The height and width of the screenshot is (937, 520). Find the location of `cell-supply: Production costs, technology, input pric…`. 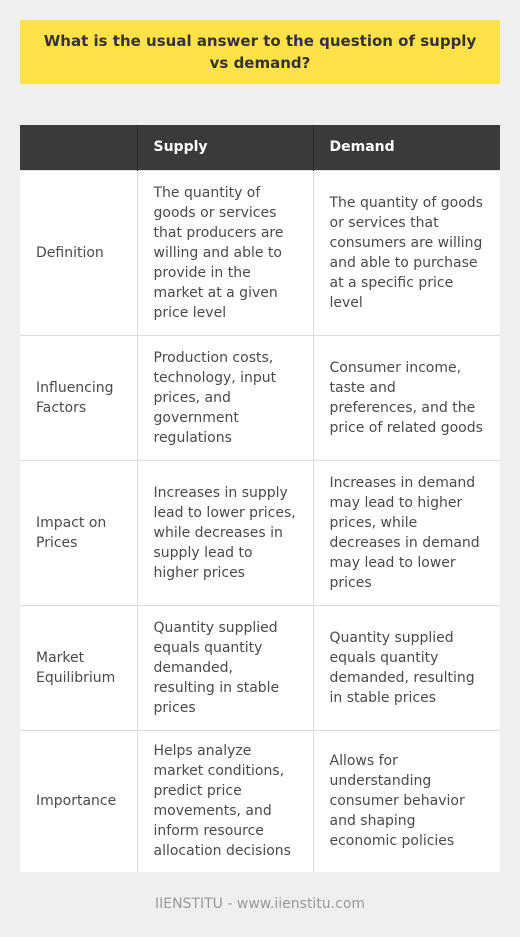

cell-supply: Production costs, technology, input pric… is located at coordinates (225, 397).